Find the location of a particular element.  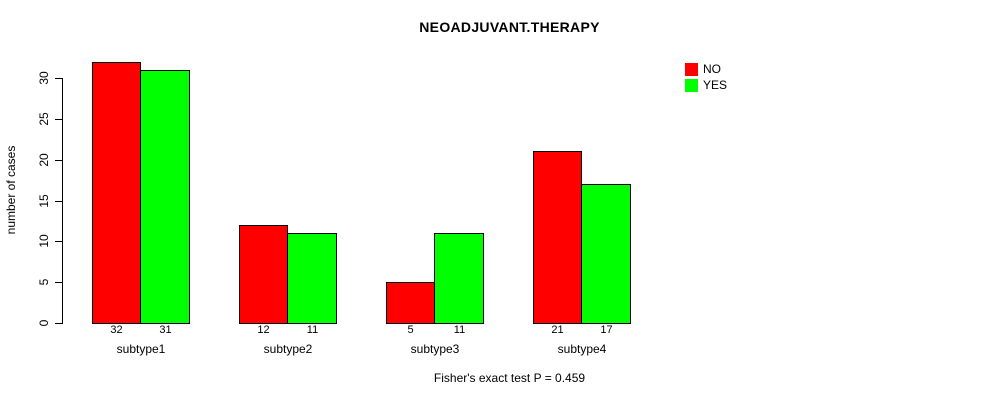

category-label-subtype2: subtype2 is located at coordinates (288, 349).